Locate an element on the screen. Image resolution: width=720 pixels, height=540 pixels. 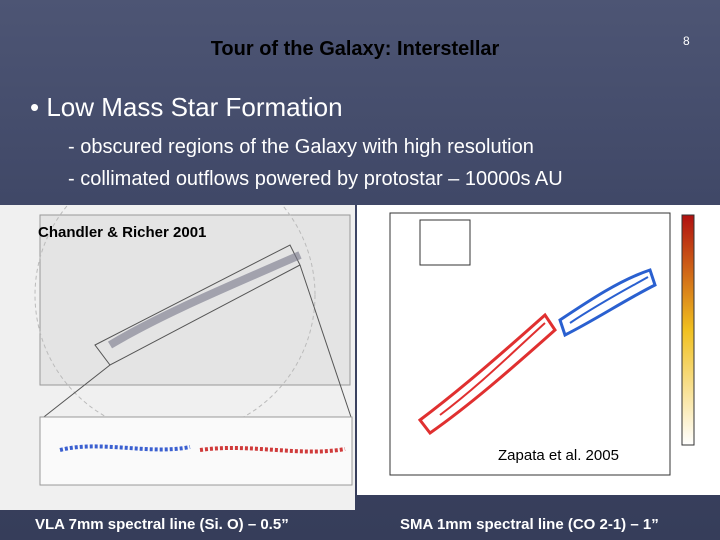
bullet: • Low Mass Star Formation is located at coordinates (186, 107).